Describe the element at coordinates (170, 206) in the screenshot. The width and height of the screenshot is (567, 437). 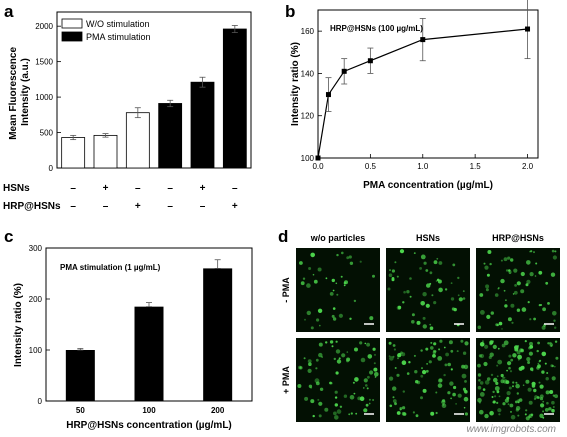
I see `chart-a-condition-mark-1-3: –` at that location.